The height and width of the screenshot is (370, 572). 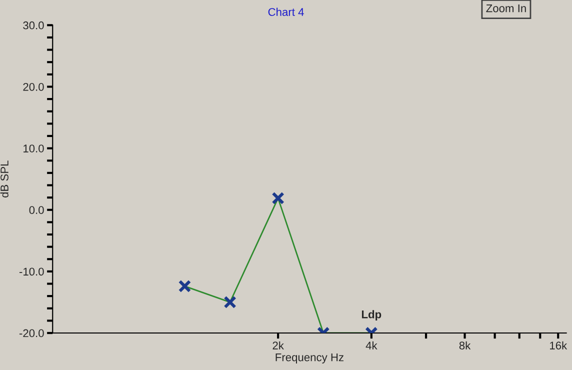 I want to click on y-tick-label: 30.0, so click(x=33, y=25).